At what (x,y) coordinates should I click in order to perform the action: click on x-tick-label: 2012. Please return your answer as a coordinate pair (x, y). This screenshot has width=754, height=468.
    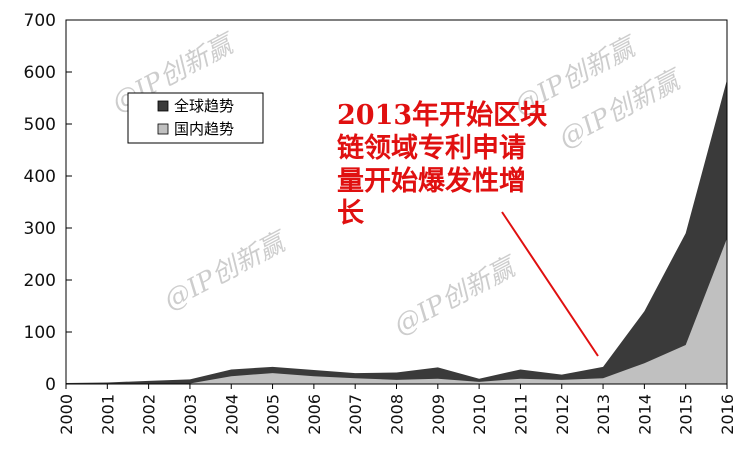
    Looking at the image, I should click on (562, 414).